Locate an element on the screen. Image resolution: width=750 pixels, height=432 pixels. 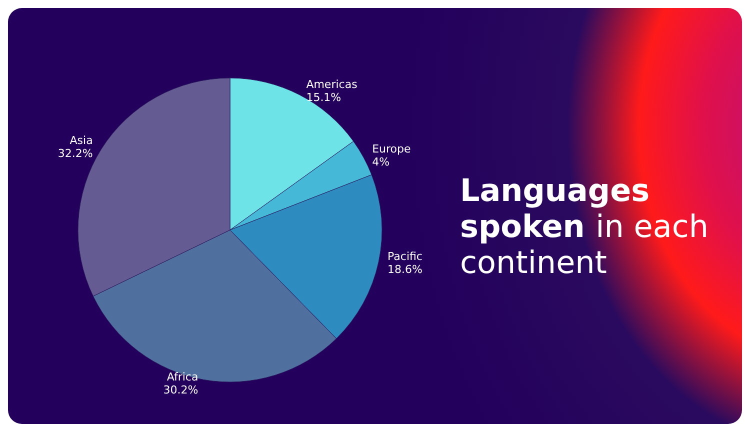
slice-label: Africa is located at coordinates (182, 377).